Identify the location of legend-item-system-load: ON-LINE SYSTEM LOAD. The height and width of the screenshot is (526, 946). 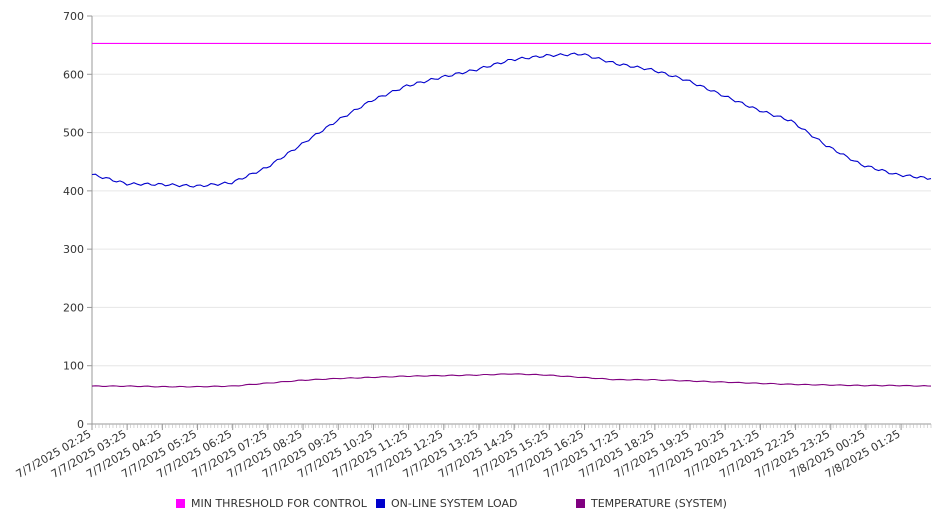
(446, 503).